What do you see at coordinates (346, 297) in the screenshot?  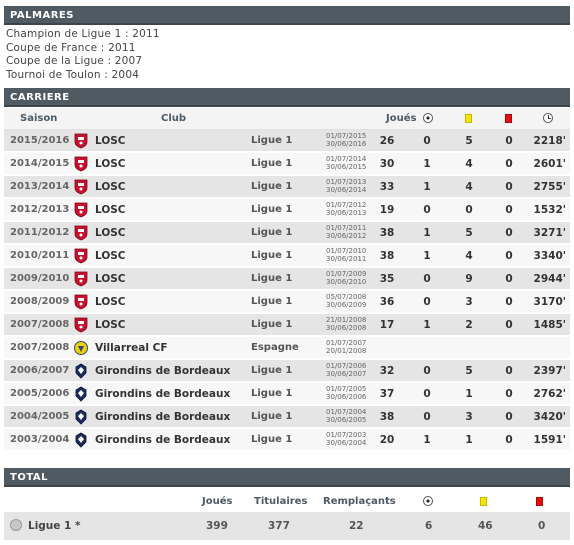 I see `date-from: 05/07/2008` at bounding box center [346, 297].